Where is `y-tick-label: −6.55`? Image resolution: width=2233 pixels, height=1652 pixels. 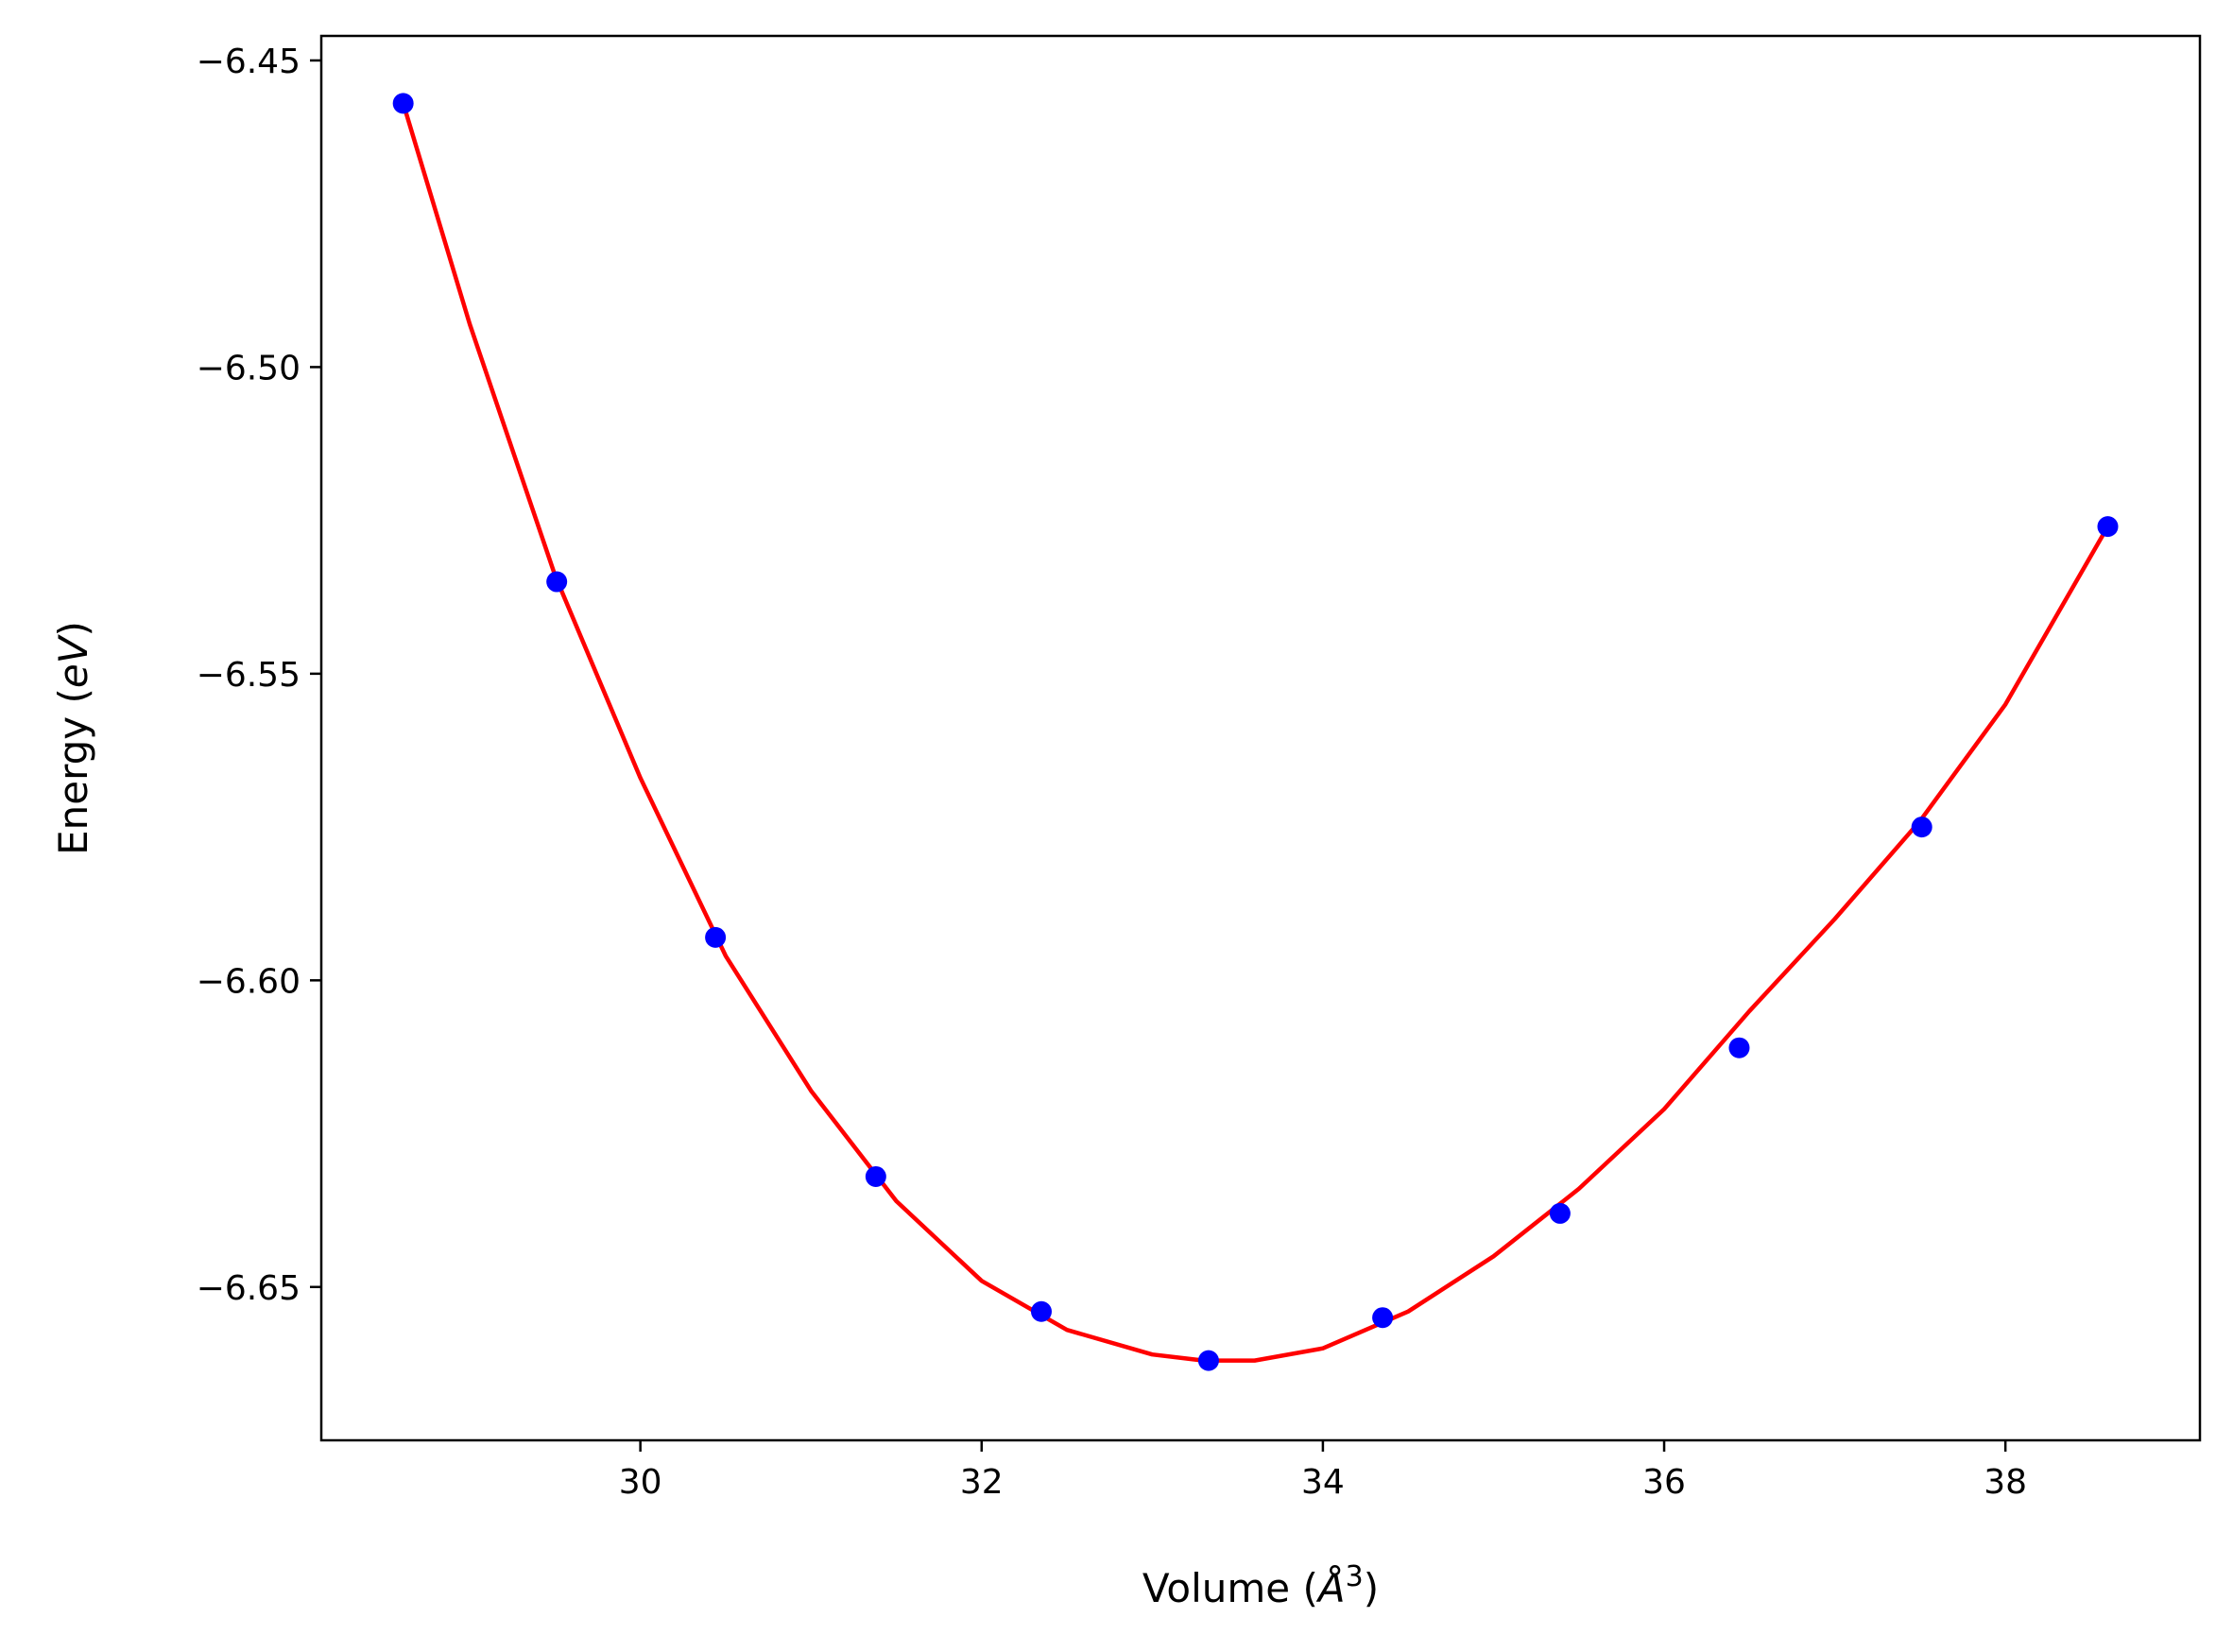
y-tick-label: −6.55 is located at coordinates (249, 675).